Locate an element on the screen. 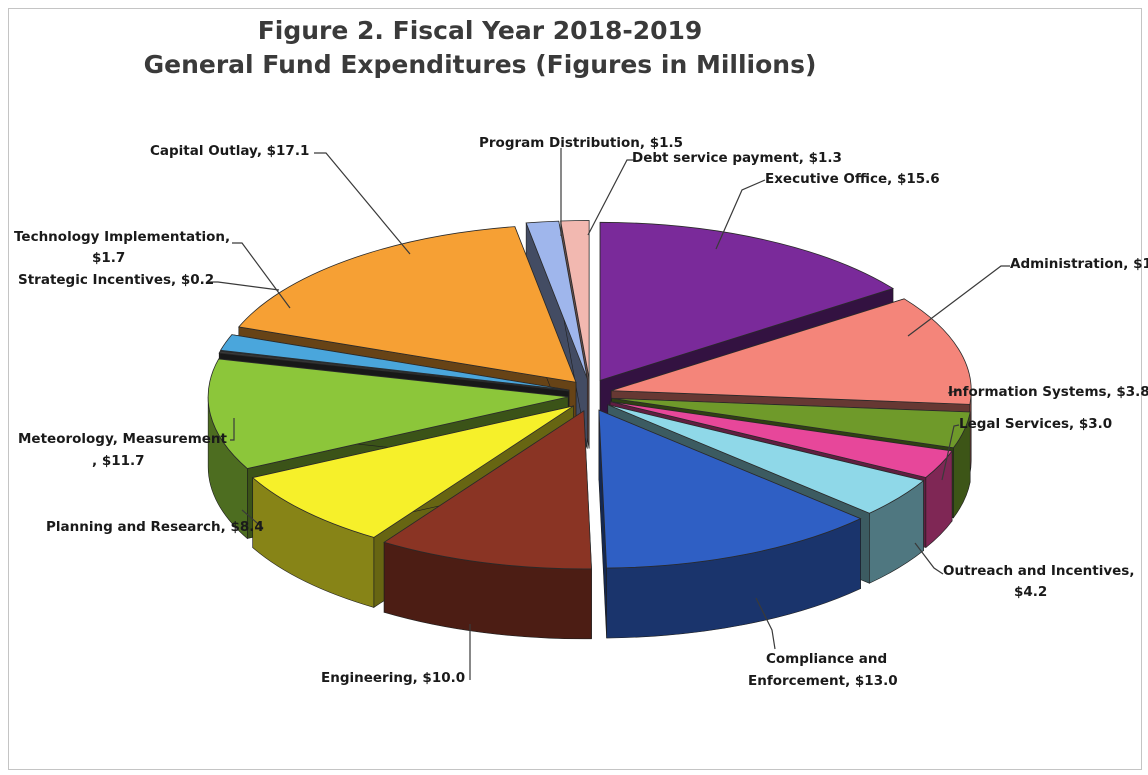 Image resolution: width=1148 pixels, height=775 pixels. label-technology-line1: Technology Implementation, is located at coordinates (122, 237).